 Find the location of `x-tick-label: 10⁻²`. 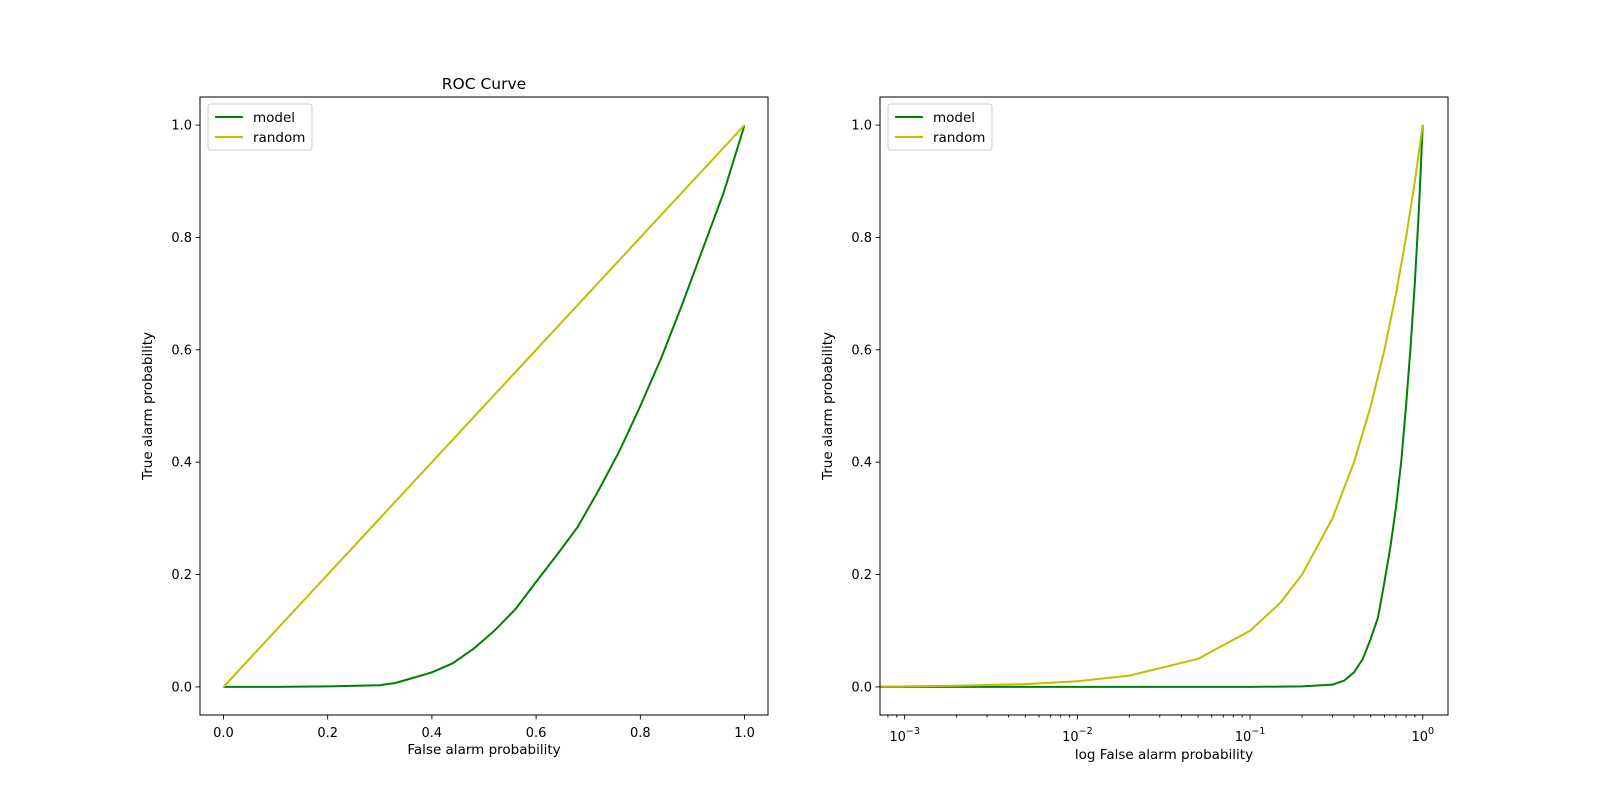

x-tick-label: 10⁻² is located at coordinates (1077, 735).